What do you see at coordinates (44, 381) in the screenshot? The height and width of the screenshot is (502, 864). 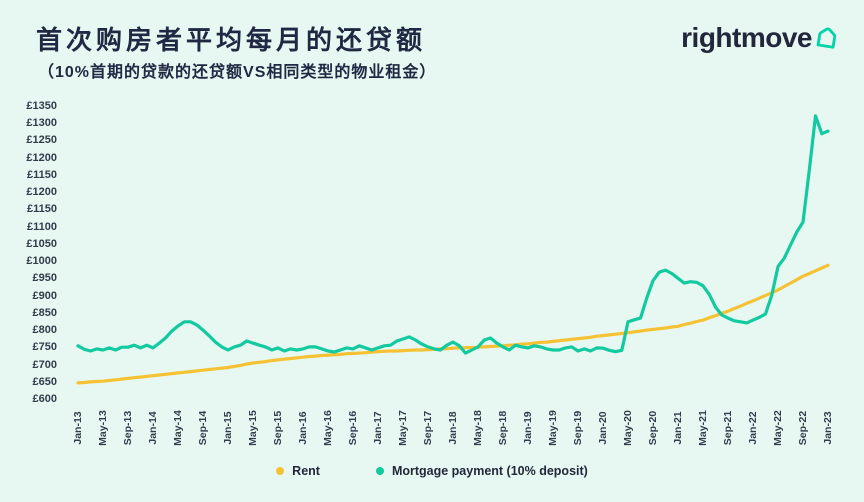 I see `y-axis-label: £650` at bounding box center [44, 381].